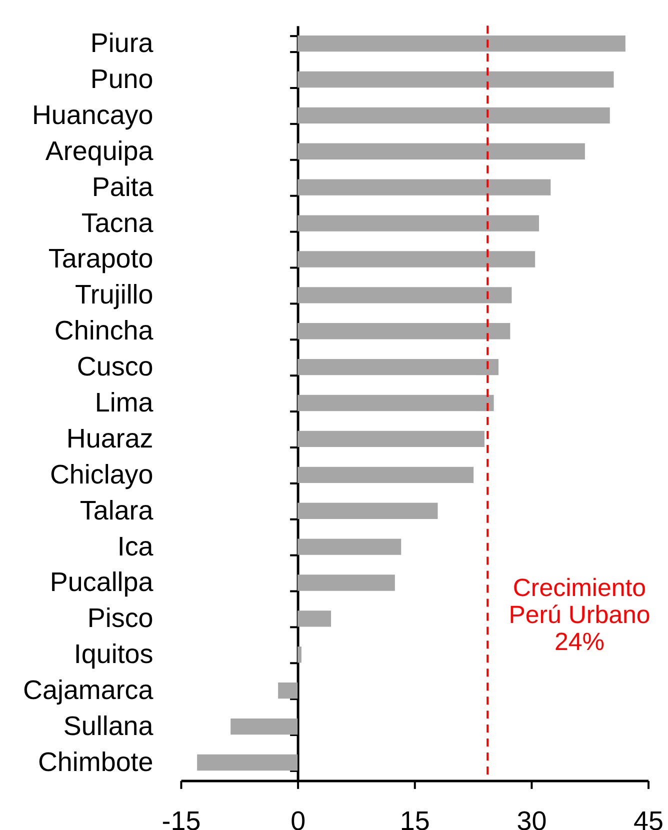  Describe the element at coordinates (102, 582) in the screenshot. I see `y-tick-label: Pucallpa` at that location.